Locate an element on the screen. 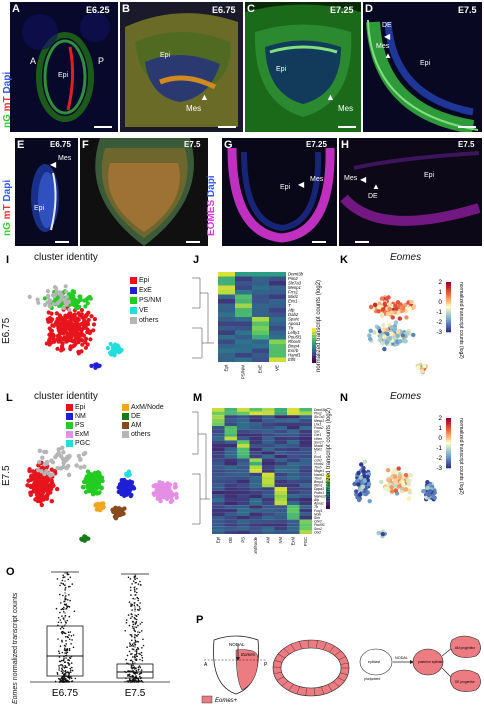 This screenshot has width=484, height=707. heatmap-m-row-label: Tbx6 is located at coordinates (318, 468).